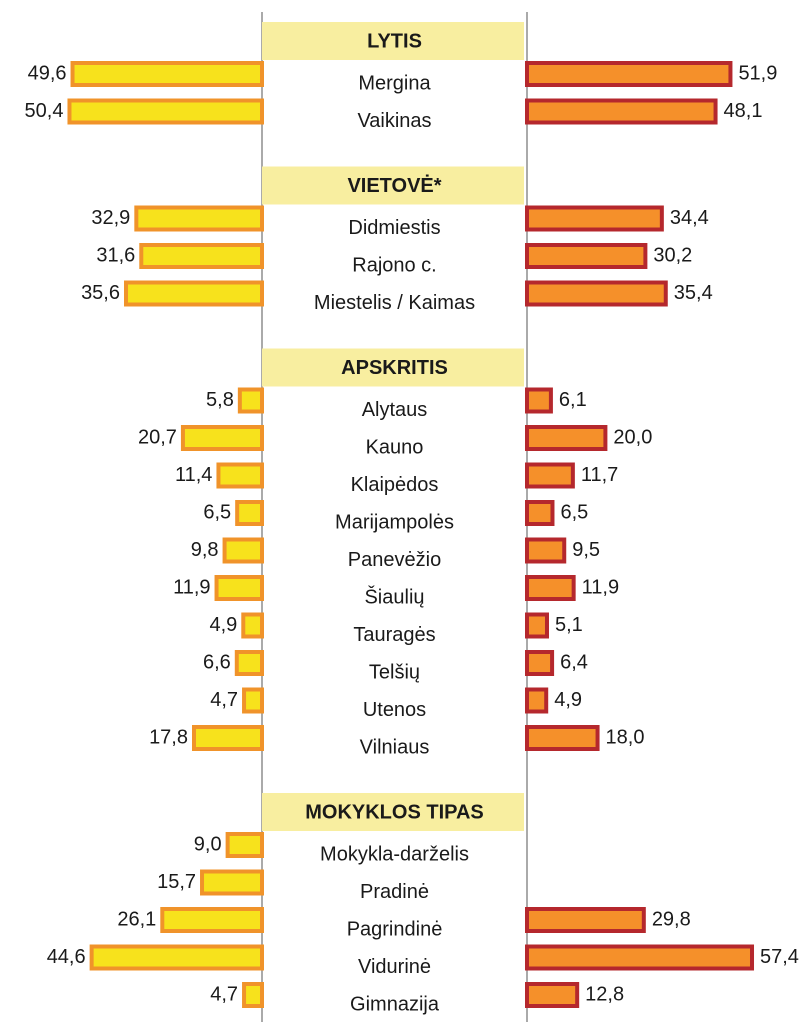 Image resolution: width=811 pixels, height=1026 pixels. Describe the element at coordinates (779, 957) in the screenshot. I see `value-label: 57,4` at that location.